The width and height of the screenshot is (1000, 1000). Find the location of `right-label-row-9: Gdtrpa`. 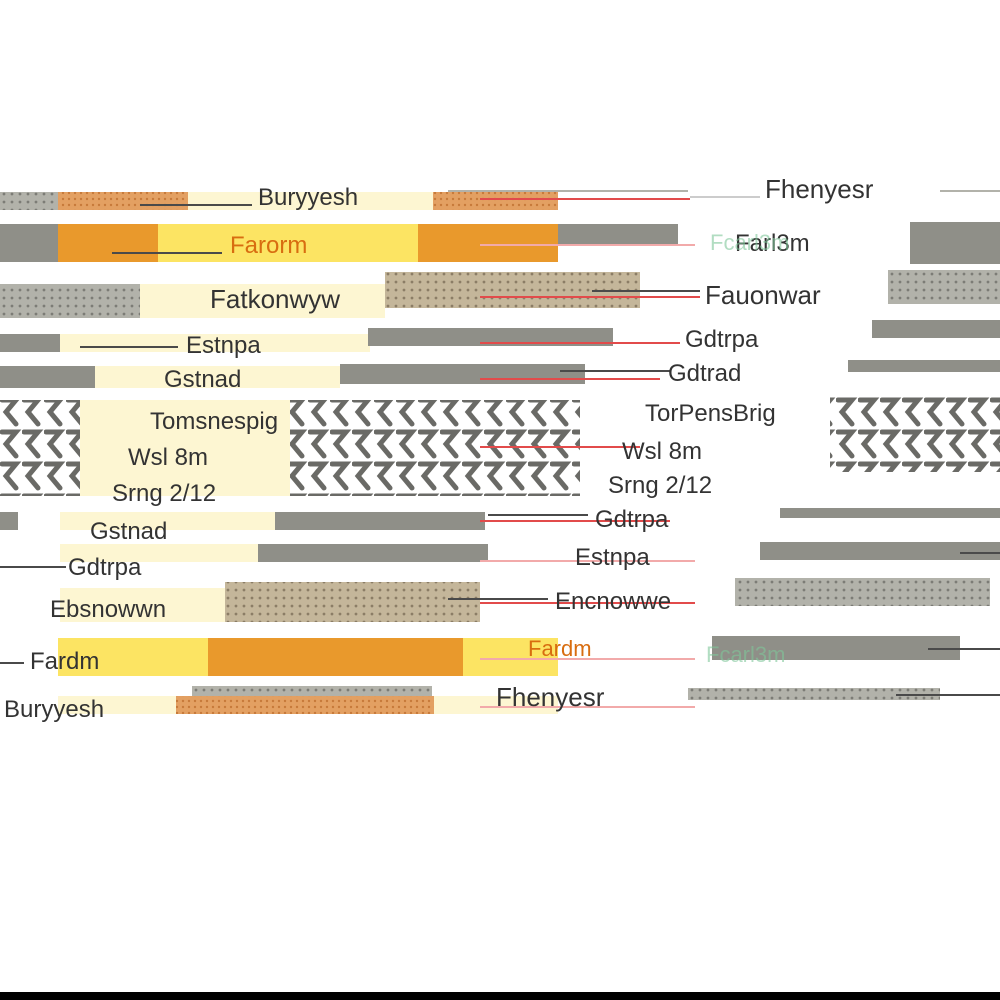

right-label-row-9: Gdtrpa is located at coordinates (632, 519).